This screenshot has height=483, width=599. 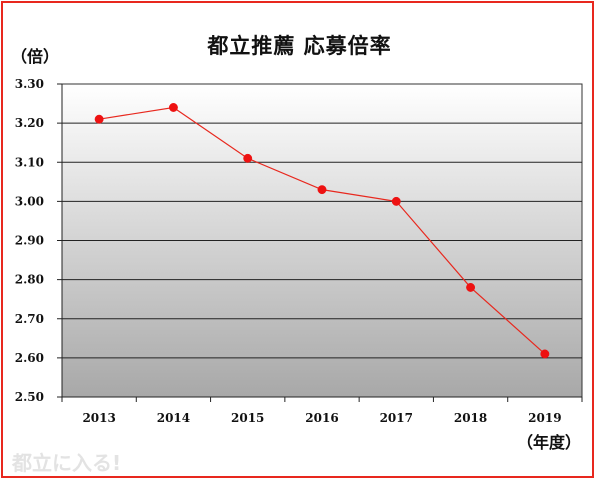 What do you see at coordinates (98, 418) in the screenshot?
I see `x-tick-label: 2013` at bounding box center [98, 418].